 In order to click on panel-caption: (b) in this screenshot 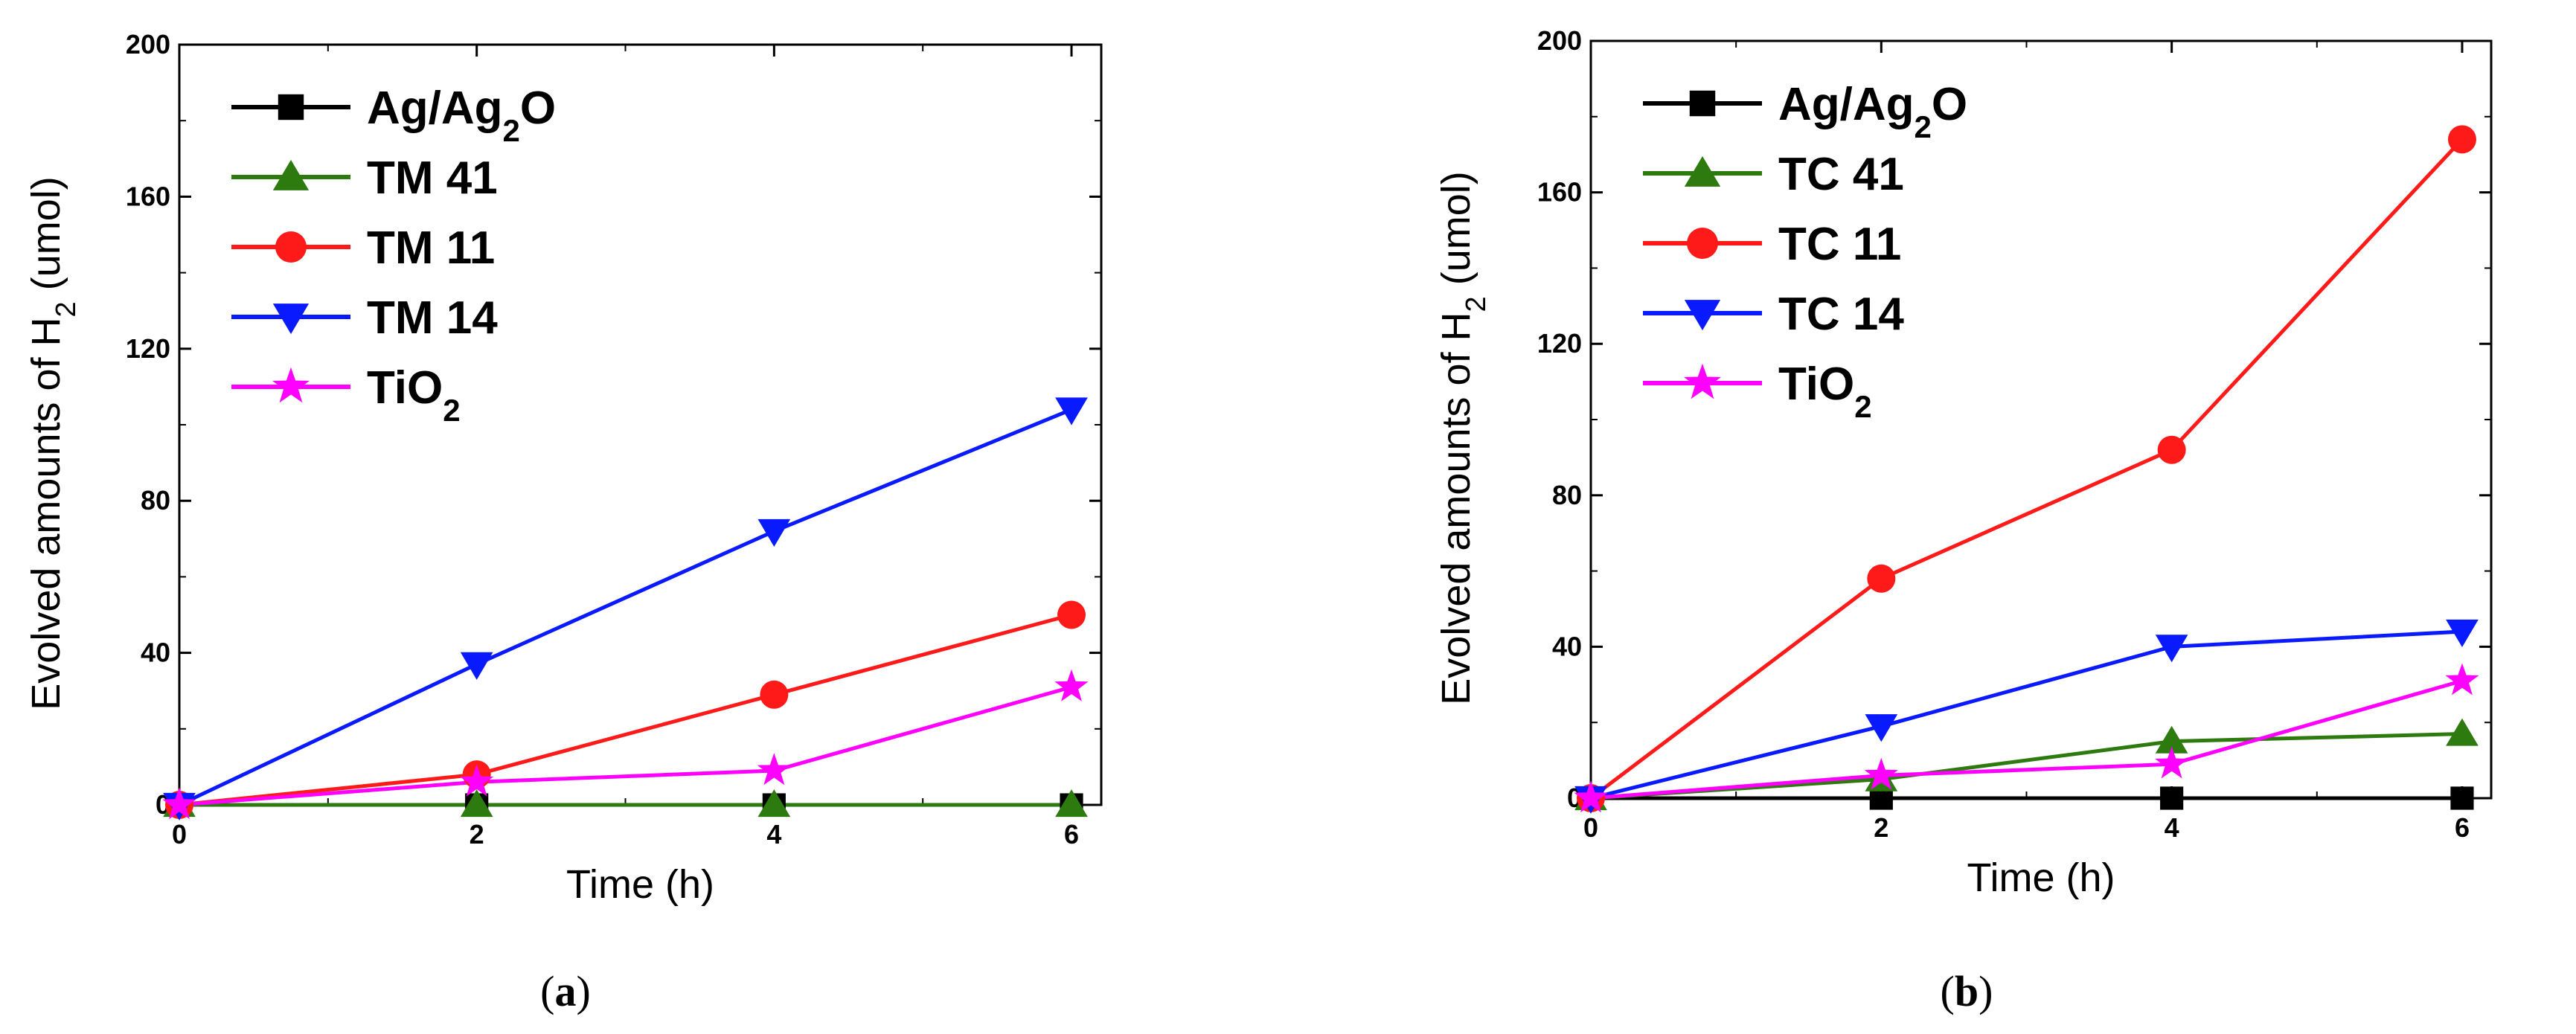, I will do `click(1967, 991)`.